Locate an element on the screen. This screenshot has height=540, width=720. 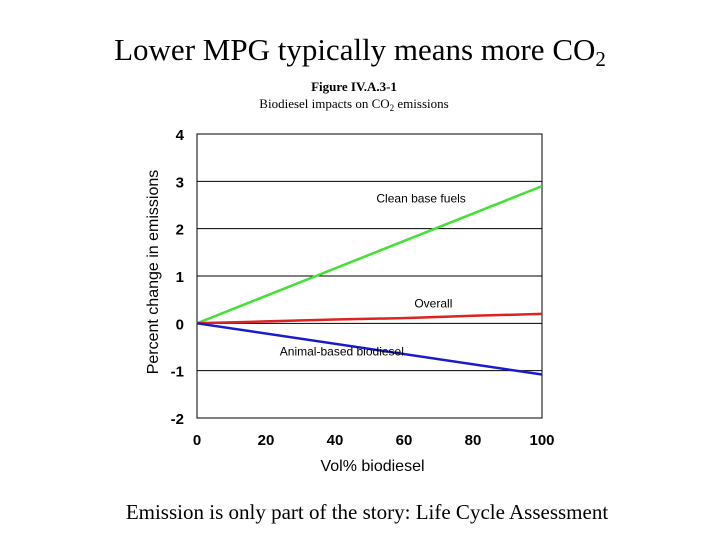
y-axis-label: Percent change in emissions is located at coordinates (153, 272).